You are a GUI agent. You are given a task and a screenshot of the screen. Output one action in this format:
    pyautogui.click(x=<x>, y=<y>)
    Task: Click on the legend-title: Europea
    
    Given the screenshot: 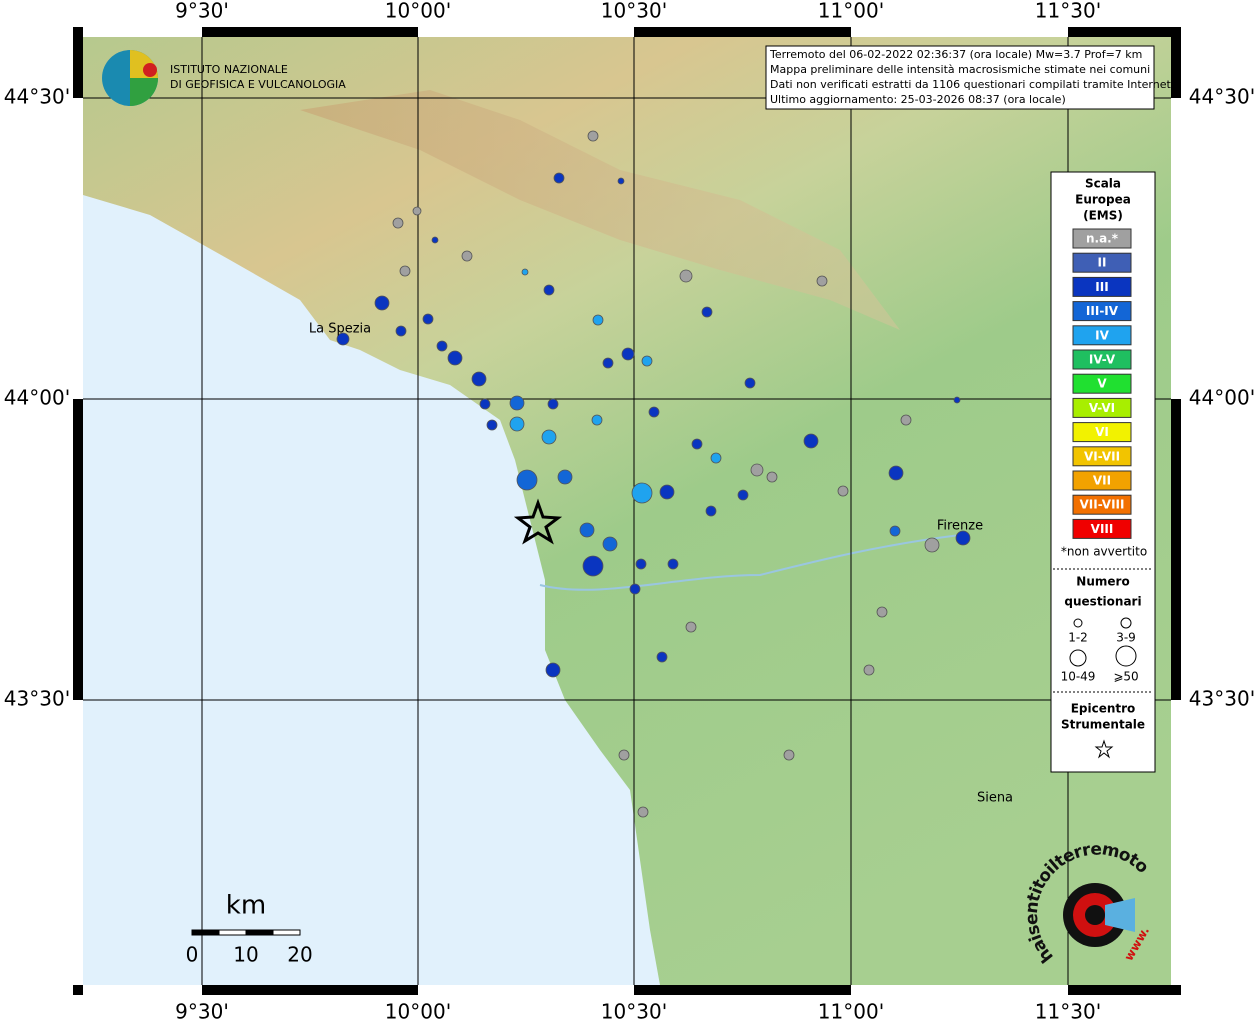 What is the action you would take?
    pyautogui.click(x=1103, y=200)
    